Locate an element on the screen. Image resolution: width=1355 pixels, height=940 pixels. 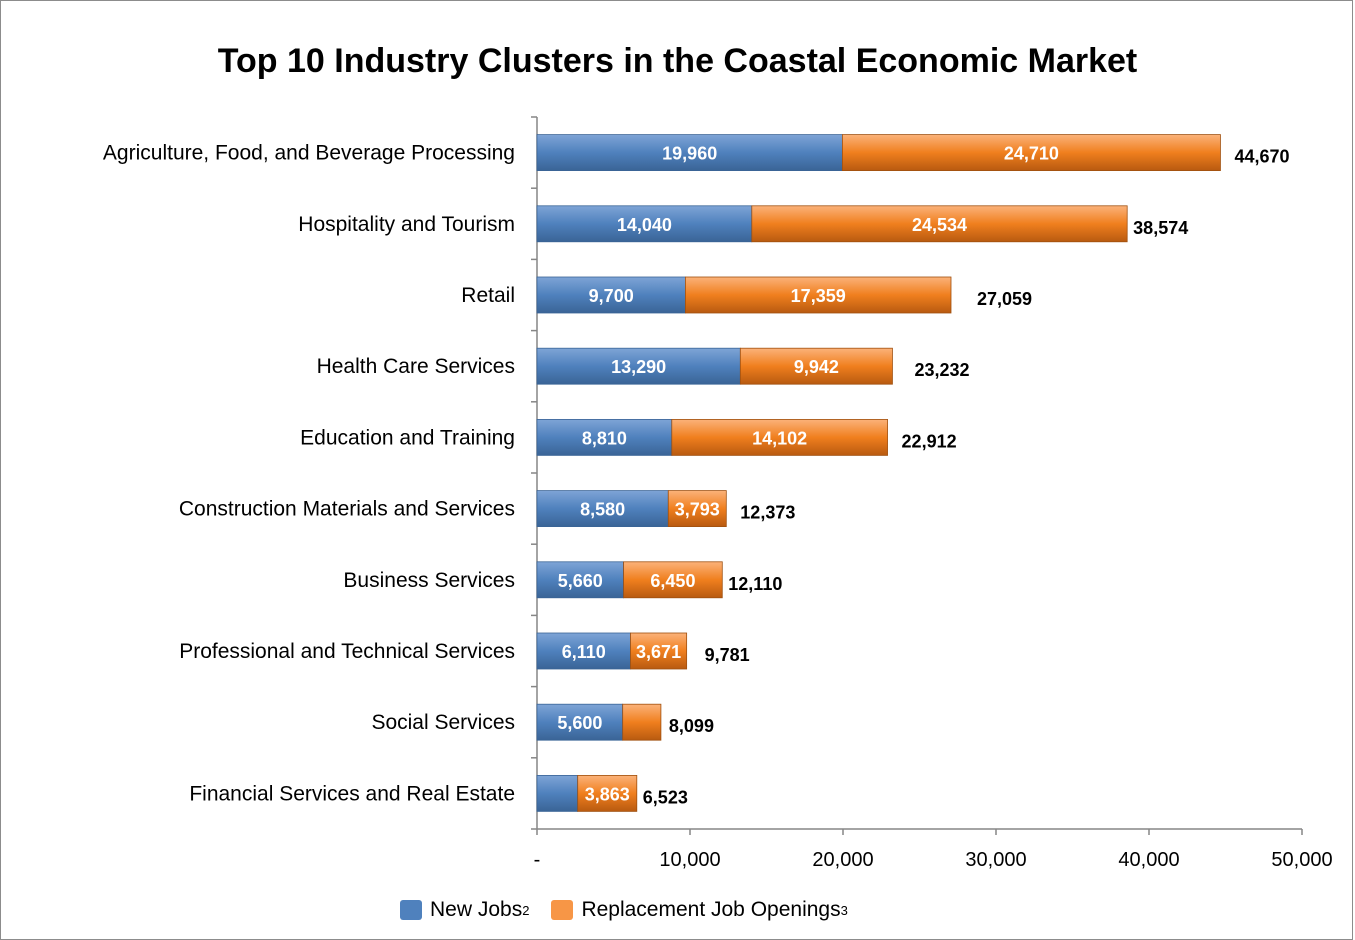
bar-total-label: 44,670 is located at coordinates (1261, 157).